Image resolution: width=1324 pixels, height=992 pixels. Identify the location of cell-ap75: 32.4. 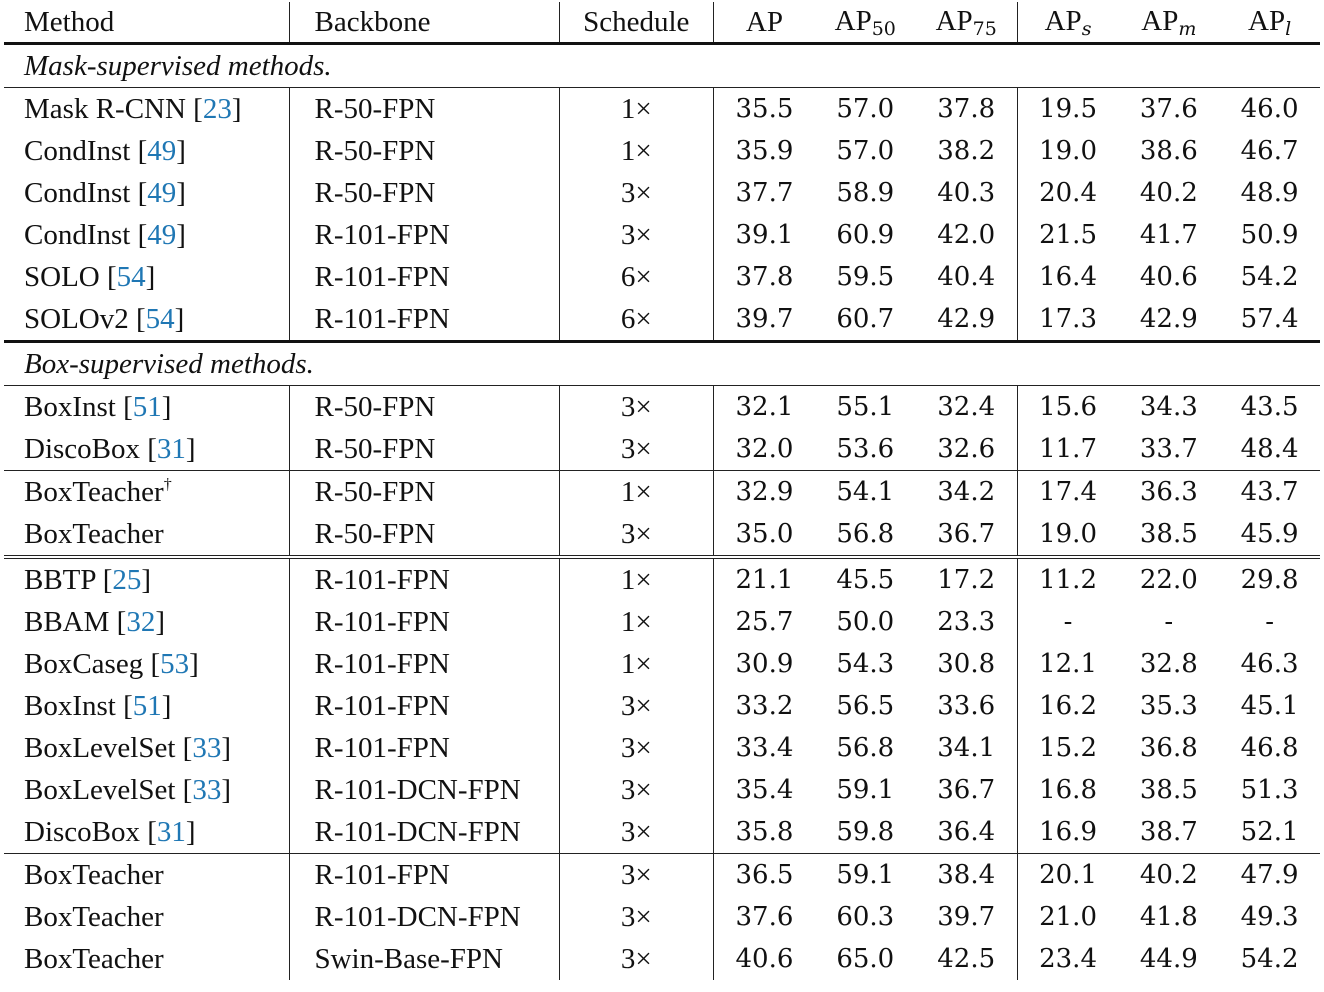
(966, 407).